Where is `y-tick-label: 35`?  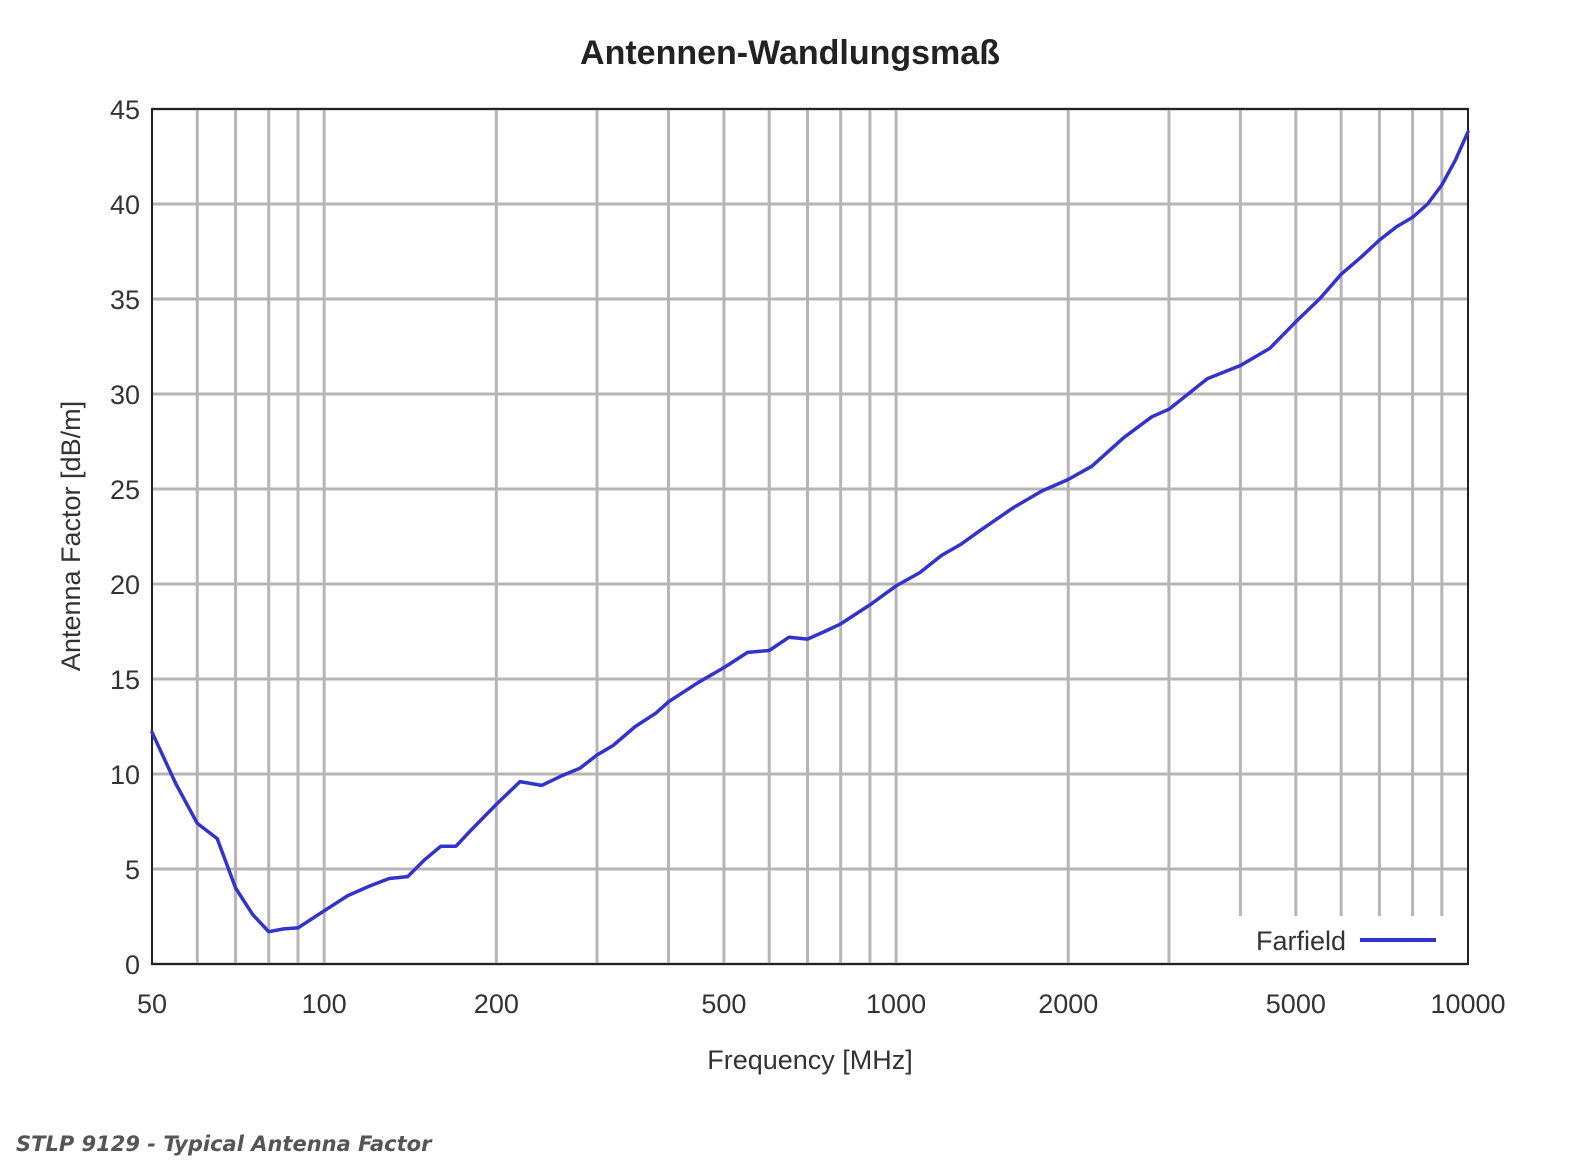 y-tick-label: 35 is located at coordinates (125, 300).